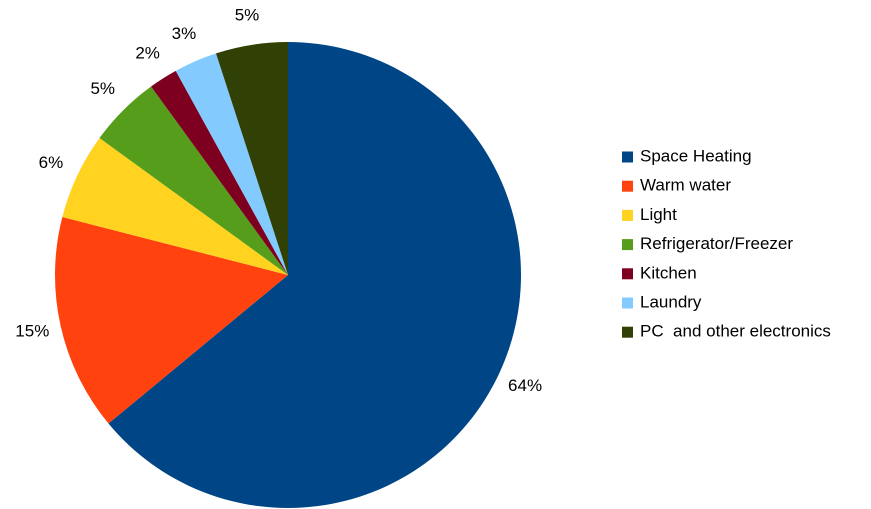 This screenshot has height=509, width=871. What do you see at coordinates (671, 301) in the screenshot?
I see `legend-label: Laundry` at bounding box center [671, 301].